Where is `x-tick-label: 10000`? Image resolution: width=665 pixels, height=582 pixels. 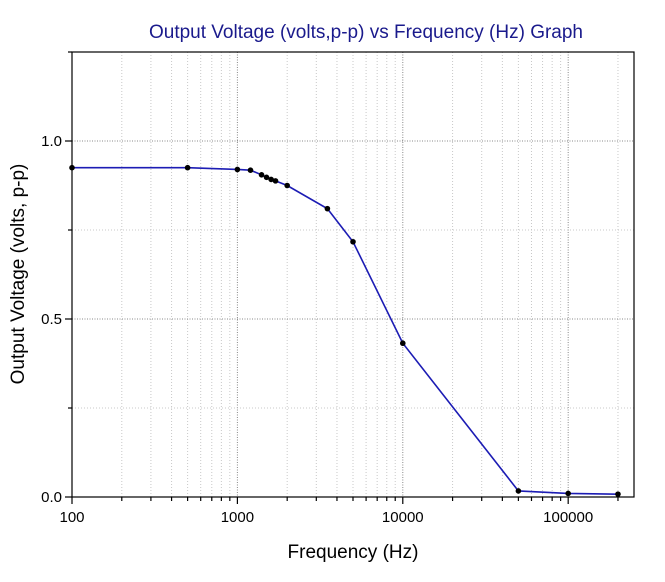 x-tick-label: 10000 is located at coordinates (403, 517).